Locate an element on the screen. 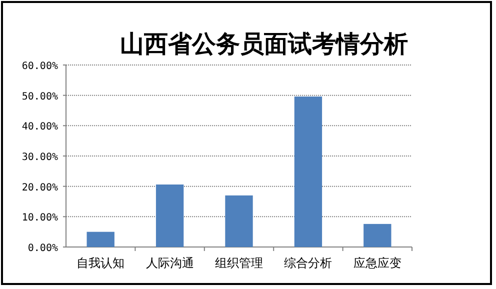  chart-title: 山西省公务员面试考情分析 is located at coordinates (264, 44).